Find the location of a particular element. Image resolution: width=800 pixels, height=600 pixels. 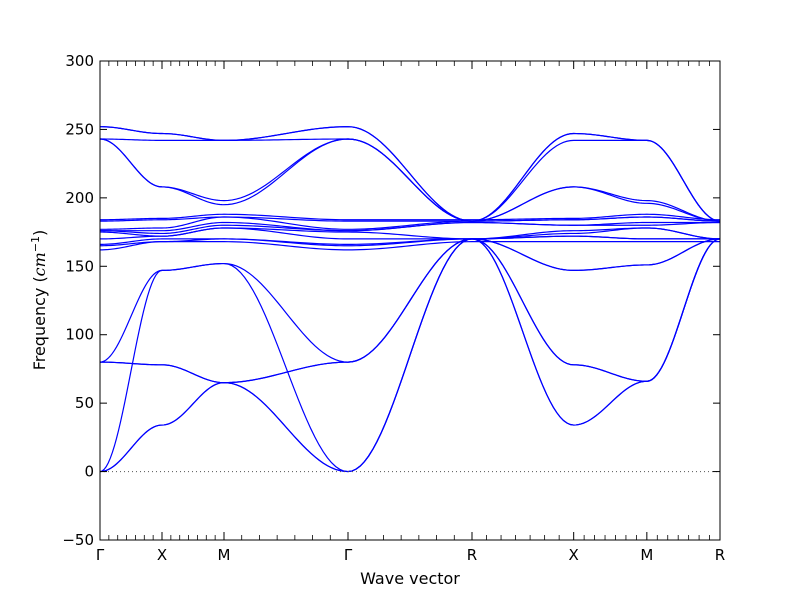

y-tick-label: 100 is located at coordinates (79, 335).